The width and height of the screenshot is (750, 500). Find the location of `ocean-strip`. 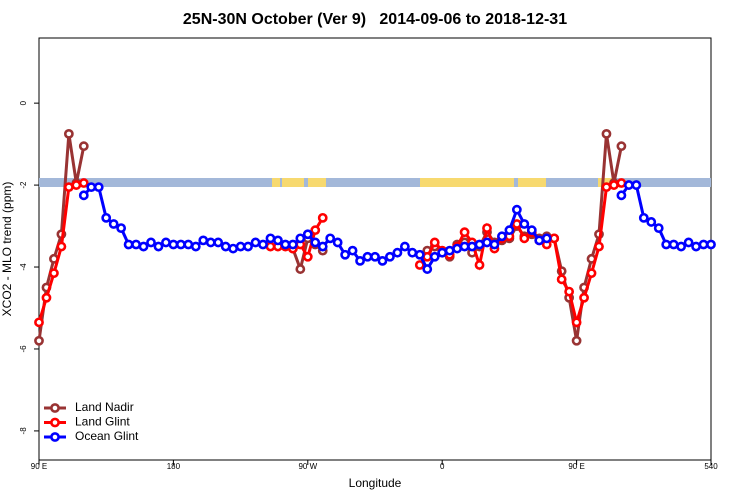

ocean-strip is located at coordinates (375, 182).